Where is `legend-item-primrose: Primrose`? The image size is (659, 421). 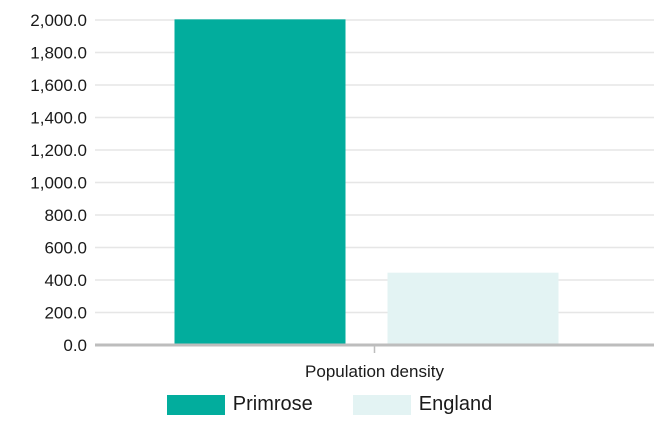
legend-item-primrose: Primrose is located at coordinates (239, 404).